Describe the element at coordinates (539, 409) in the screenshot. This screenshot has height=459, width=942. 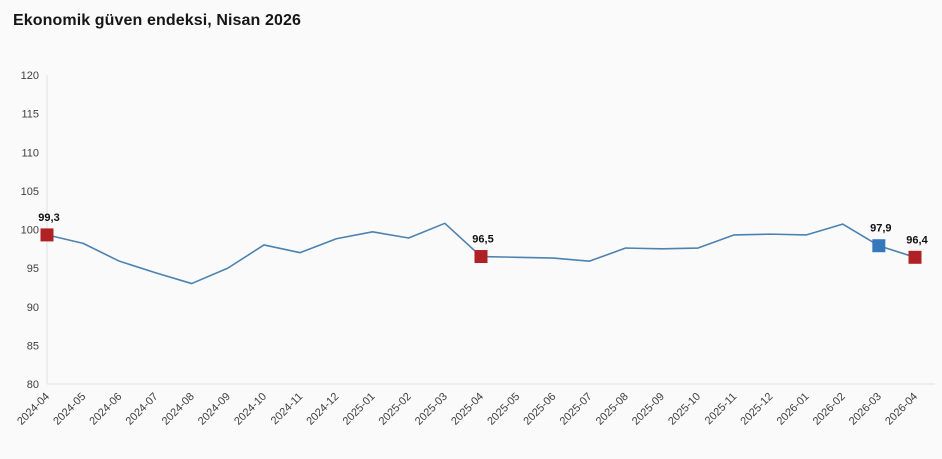
I see `x-tick-label: 2025-06` at that location.